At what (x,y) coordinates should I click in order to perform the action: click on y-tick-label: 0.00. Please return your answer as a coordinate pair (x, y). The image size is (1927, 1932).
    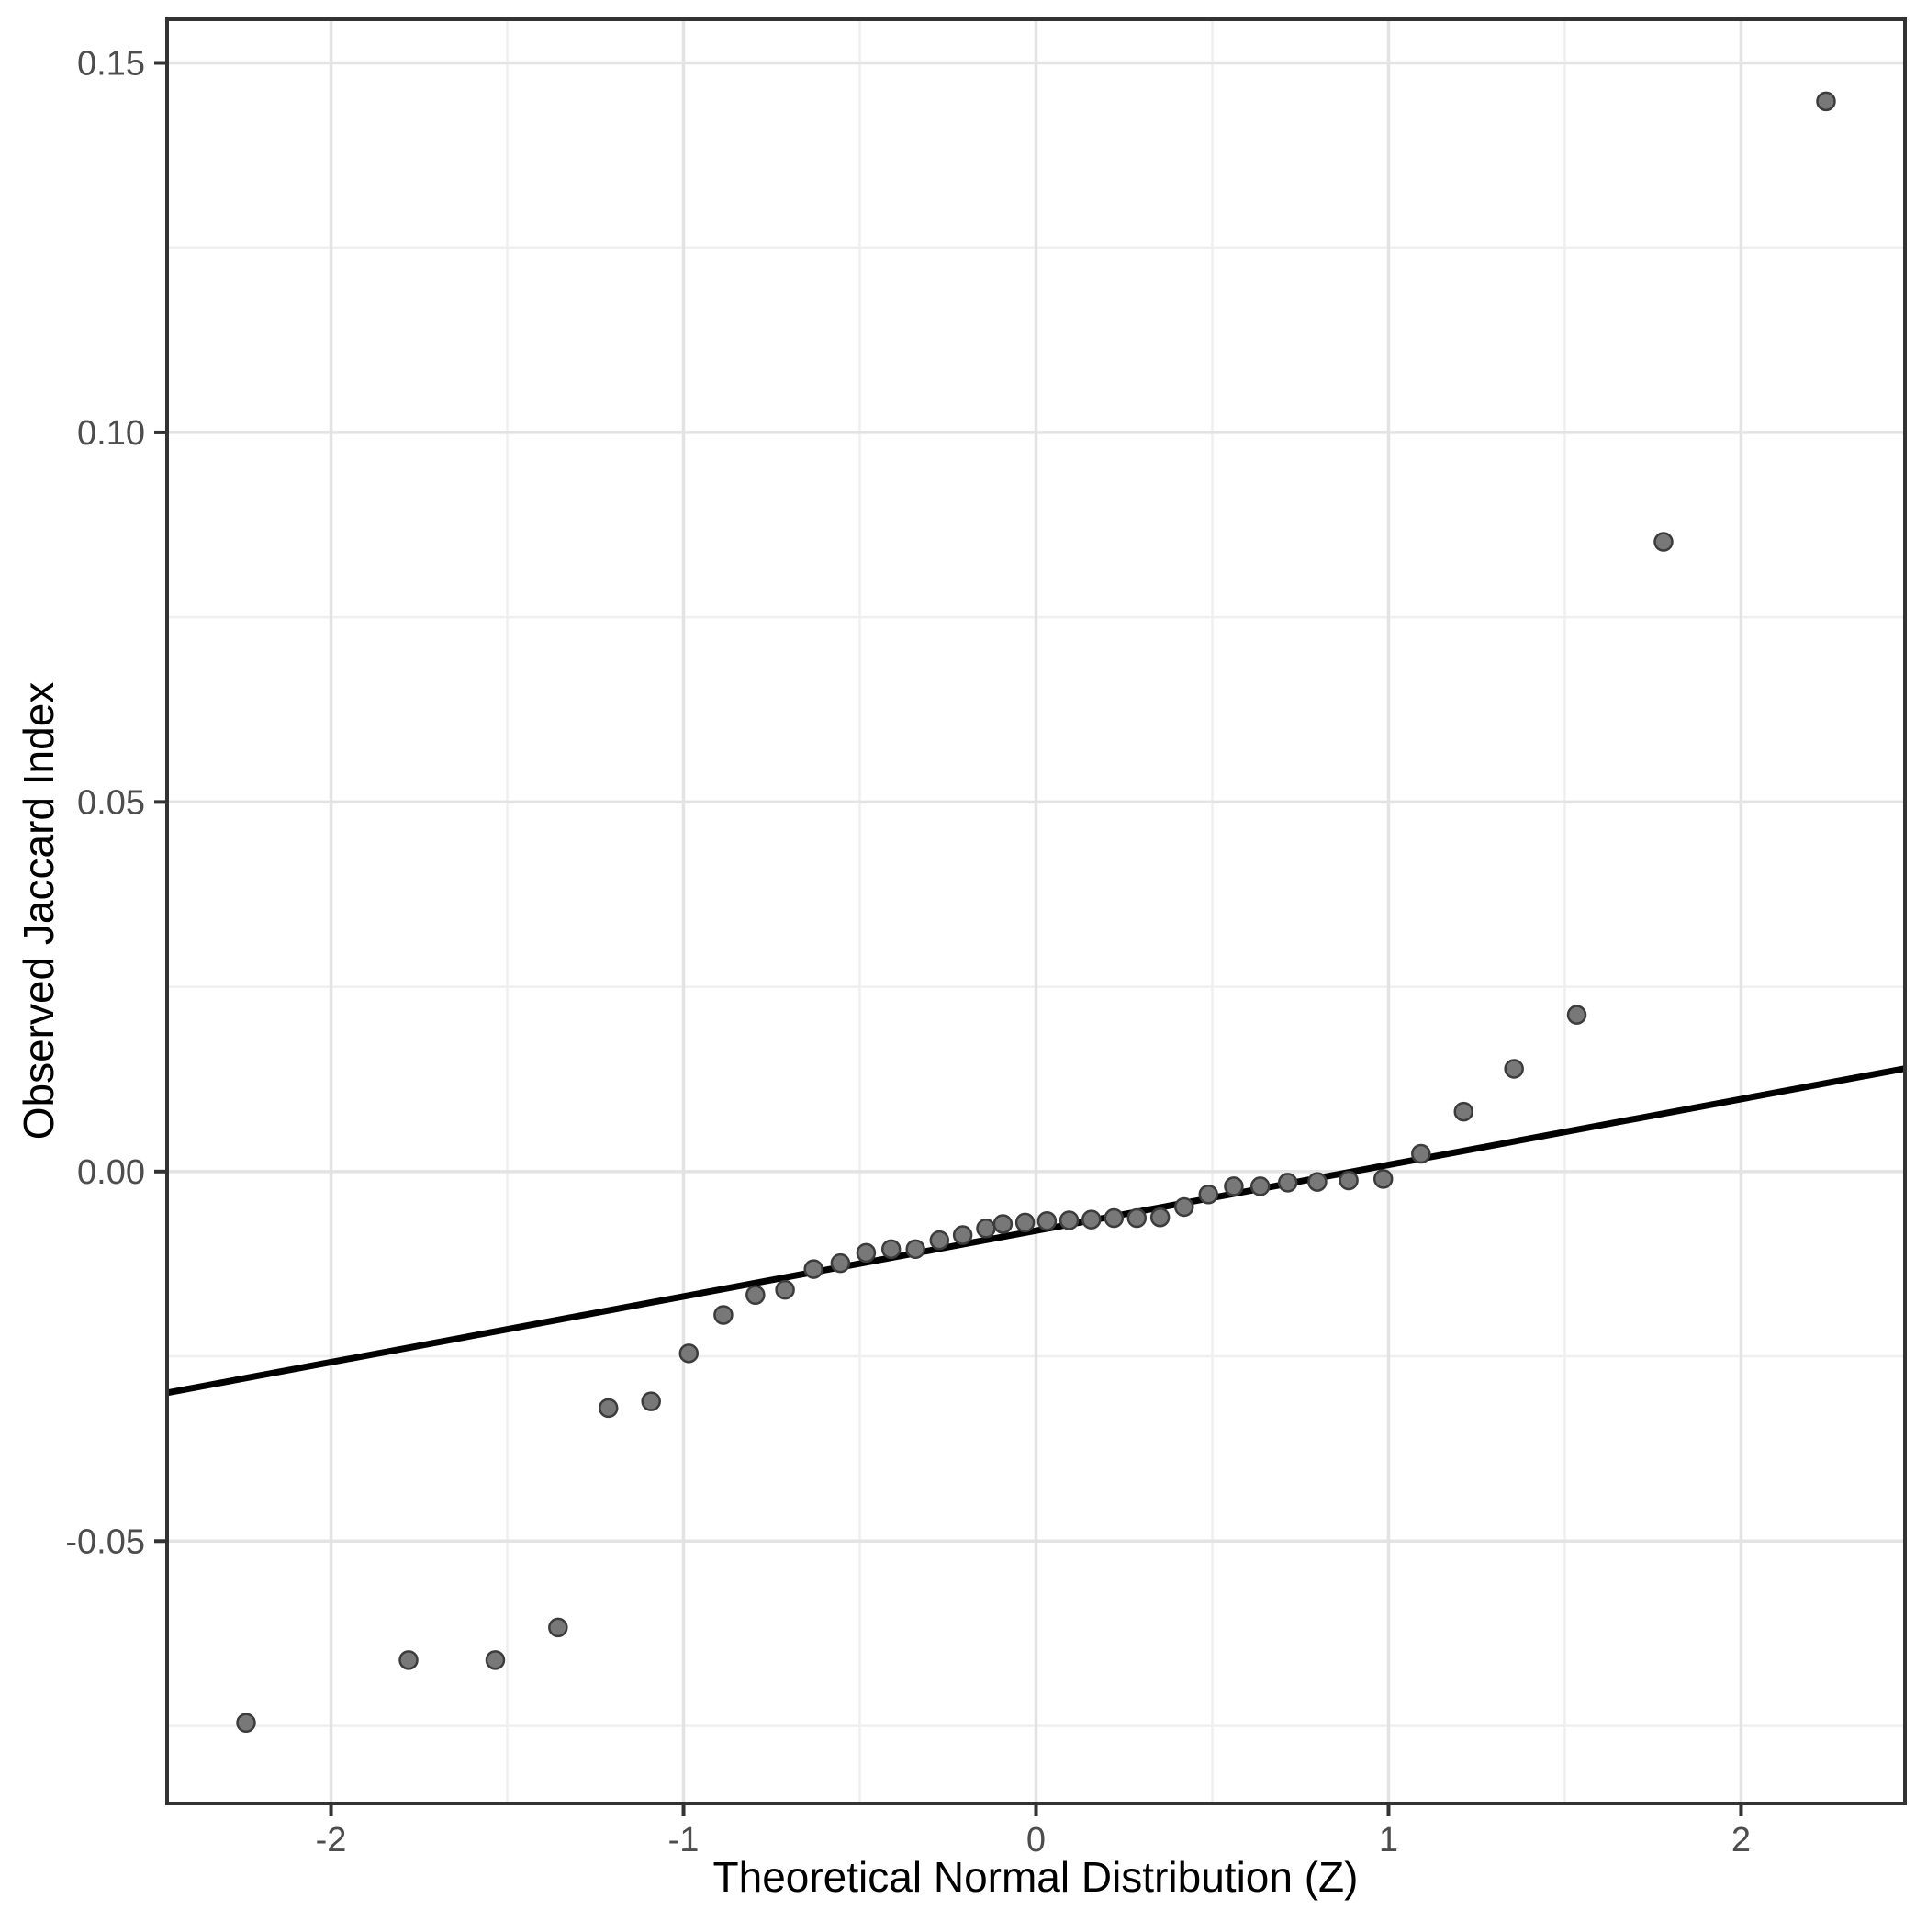
    Looking at the image, I should click on (111, 1172).